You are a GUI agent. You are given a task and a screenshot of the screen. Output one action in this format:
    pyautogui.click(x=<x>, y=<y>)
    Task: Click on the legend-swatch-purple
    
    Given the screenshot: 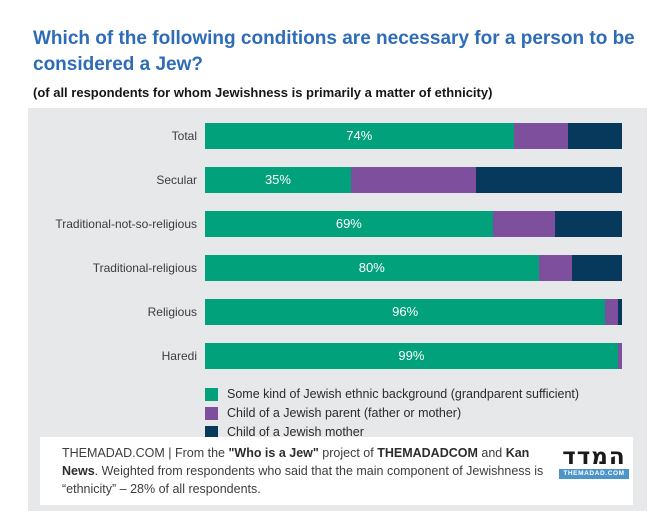 What is the action you would take?
    pyautogui.click(x=211, y=413)
    